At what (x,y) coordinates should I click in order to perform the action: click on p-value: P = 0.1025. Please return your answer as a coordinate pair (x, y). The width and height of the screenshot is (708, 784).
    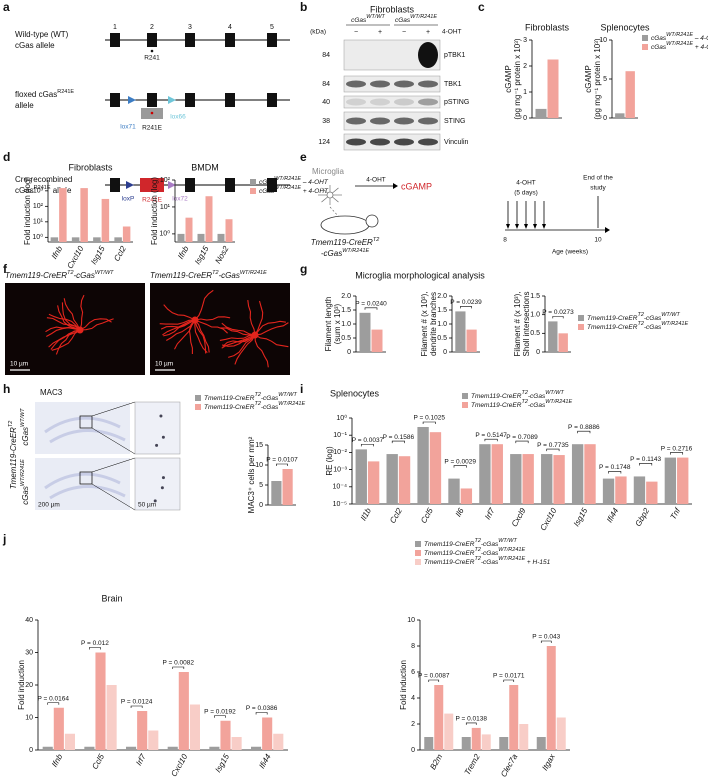
    Looking at the image, I should click on (430, 418).